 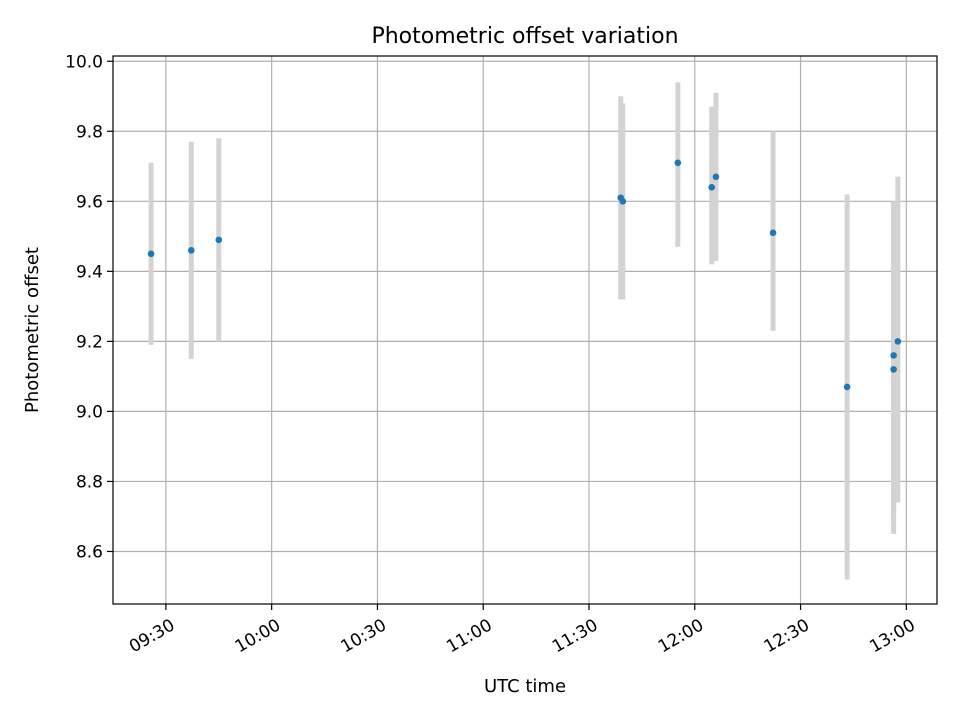 What do you see at coordinates (89, 132) in the screenshot?
I see `y-tick-label: 9.8` at bounding box center [89, 132].